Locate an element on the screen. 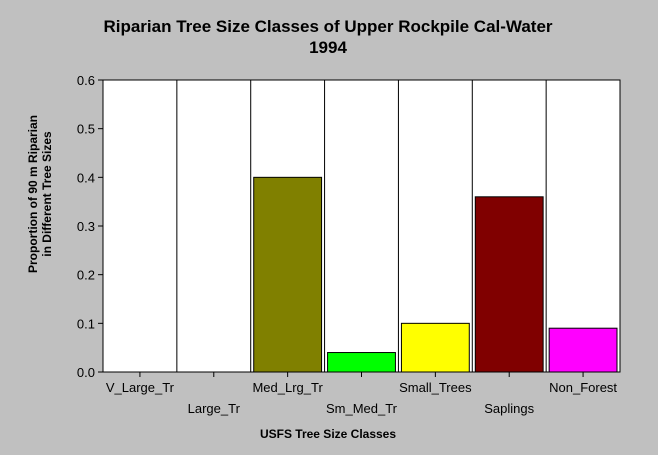 This screenshot has width=658, height=455. bar-med-lrg-tr is located at coordinates (288, 274).